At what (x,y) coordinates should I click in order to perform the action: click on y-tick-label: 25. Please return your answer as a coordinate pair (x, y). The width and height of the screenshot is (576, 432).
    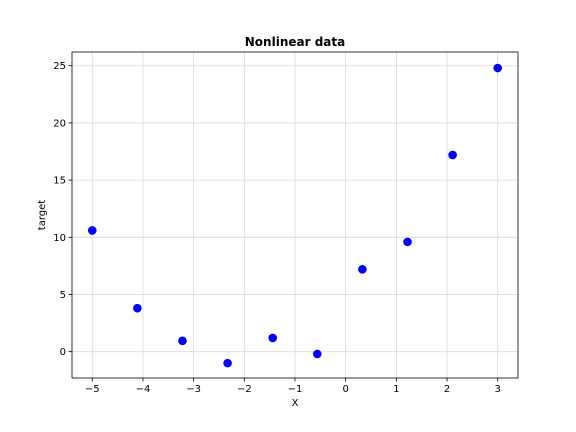
    Looking at the image, I should click on (59, 66).